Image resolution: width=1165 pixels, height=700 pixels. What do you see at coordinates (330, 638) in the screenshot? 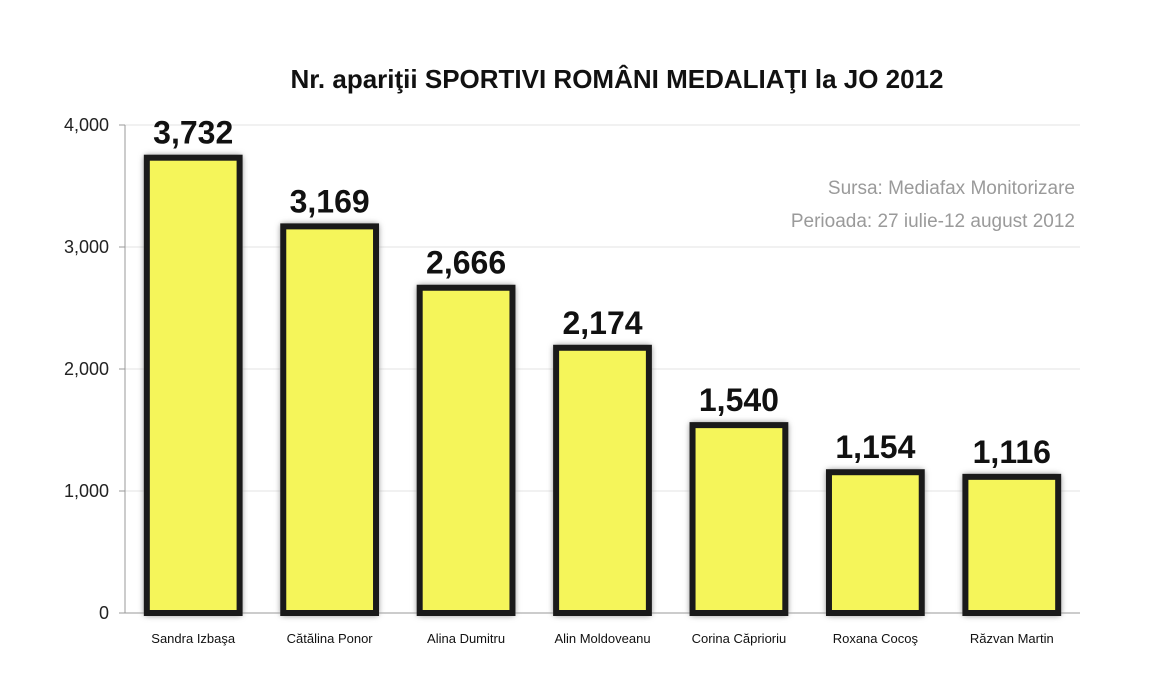
I see `category-label: Cătălina Ponor` at bounding box center [330, 638].